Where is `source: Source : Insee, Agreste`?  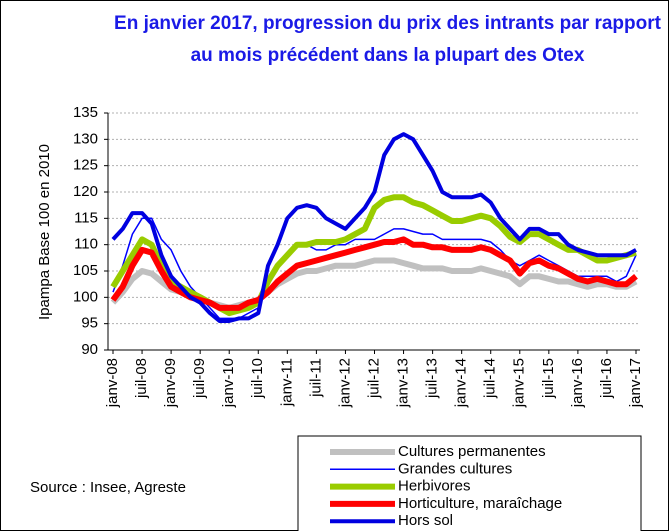 source: Source : Insee, Agreste is located at coordinates (108, 487).